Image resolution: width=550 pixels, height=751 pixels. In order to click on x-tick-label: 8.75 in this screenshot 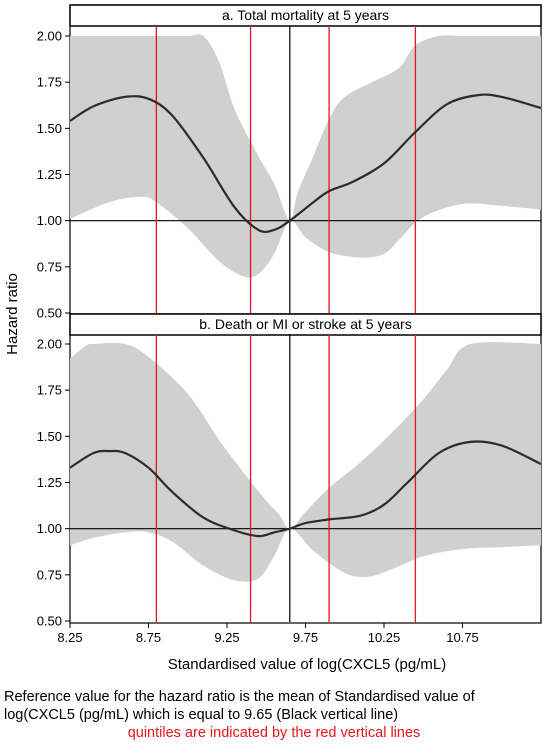, I will do `click(148, 637)`.